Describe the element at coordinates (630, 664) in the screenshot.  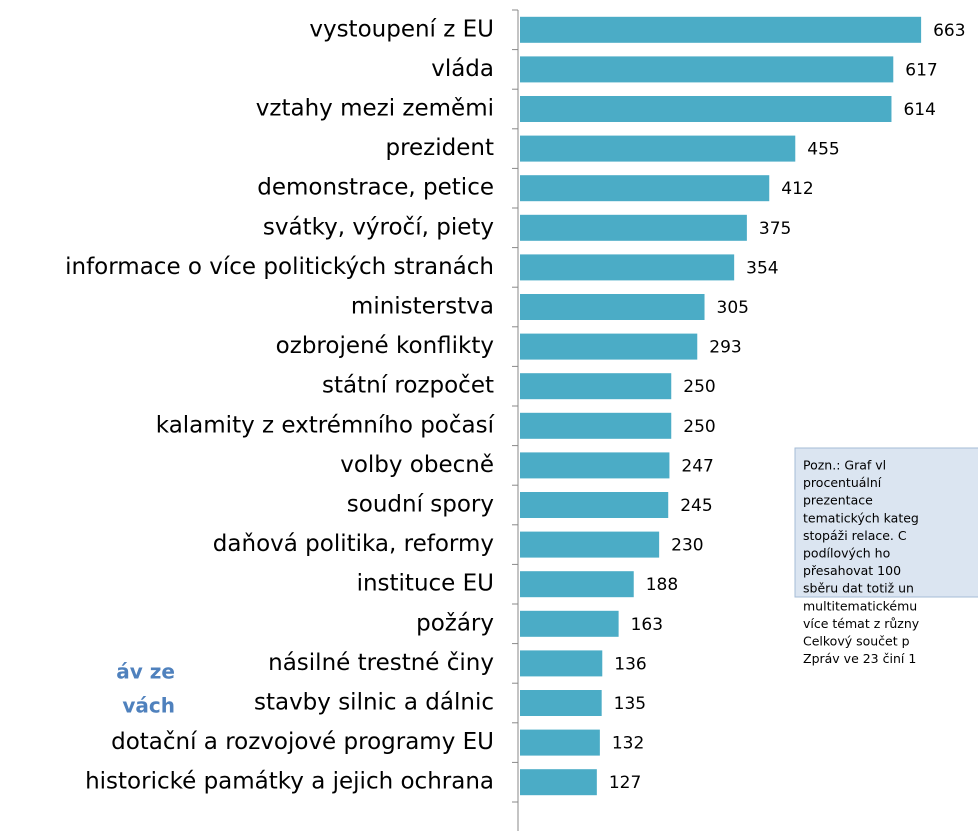
I see `value-label: 136` at that location.